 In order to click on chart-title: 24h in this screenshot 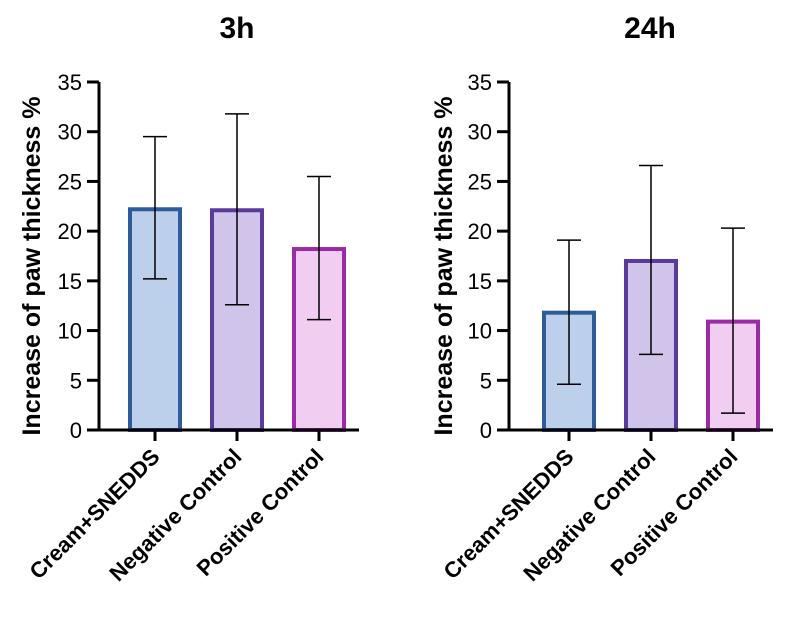, I will do `click(650, 28)`.